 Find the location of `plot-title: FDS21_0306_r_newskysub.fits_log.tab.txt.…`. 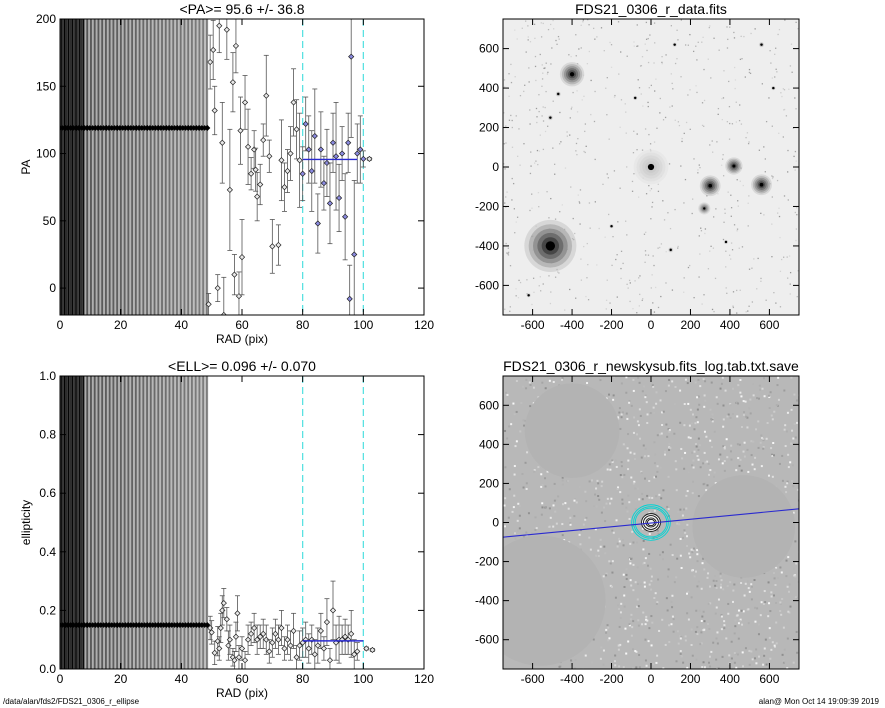

plot-title: FDS21_0306_r_newskysub.fits_log.tab.txt.… is located at coordinates (651, 366).